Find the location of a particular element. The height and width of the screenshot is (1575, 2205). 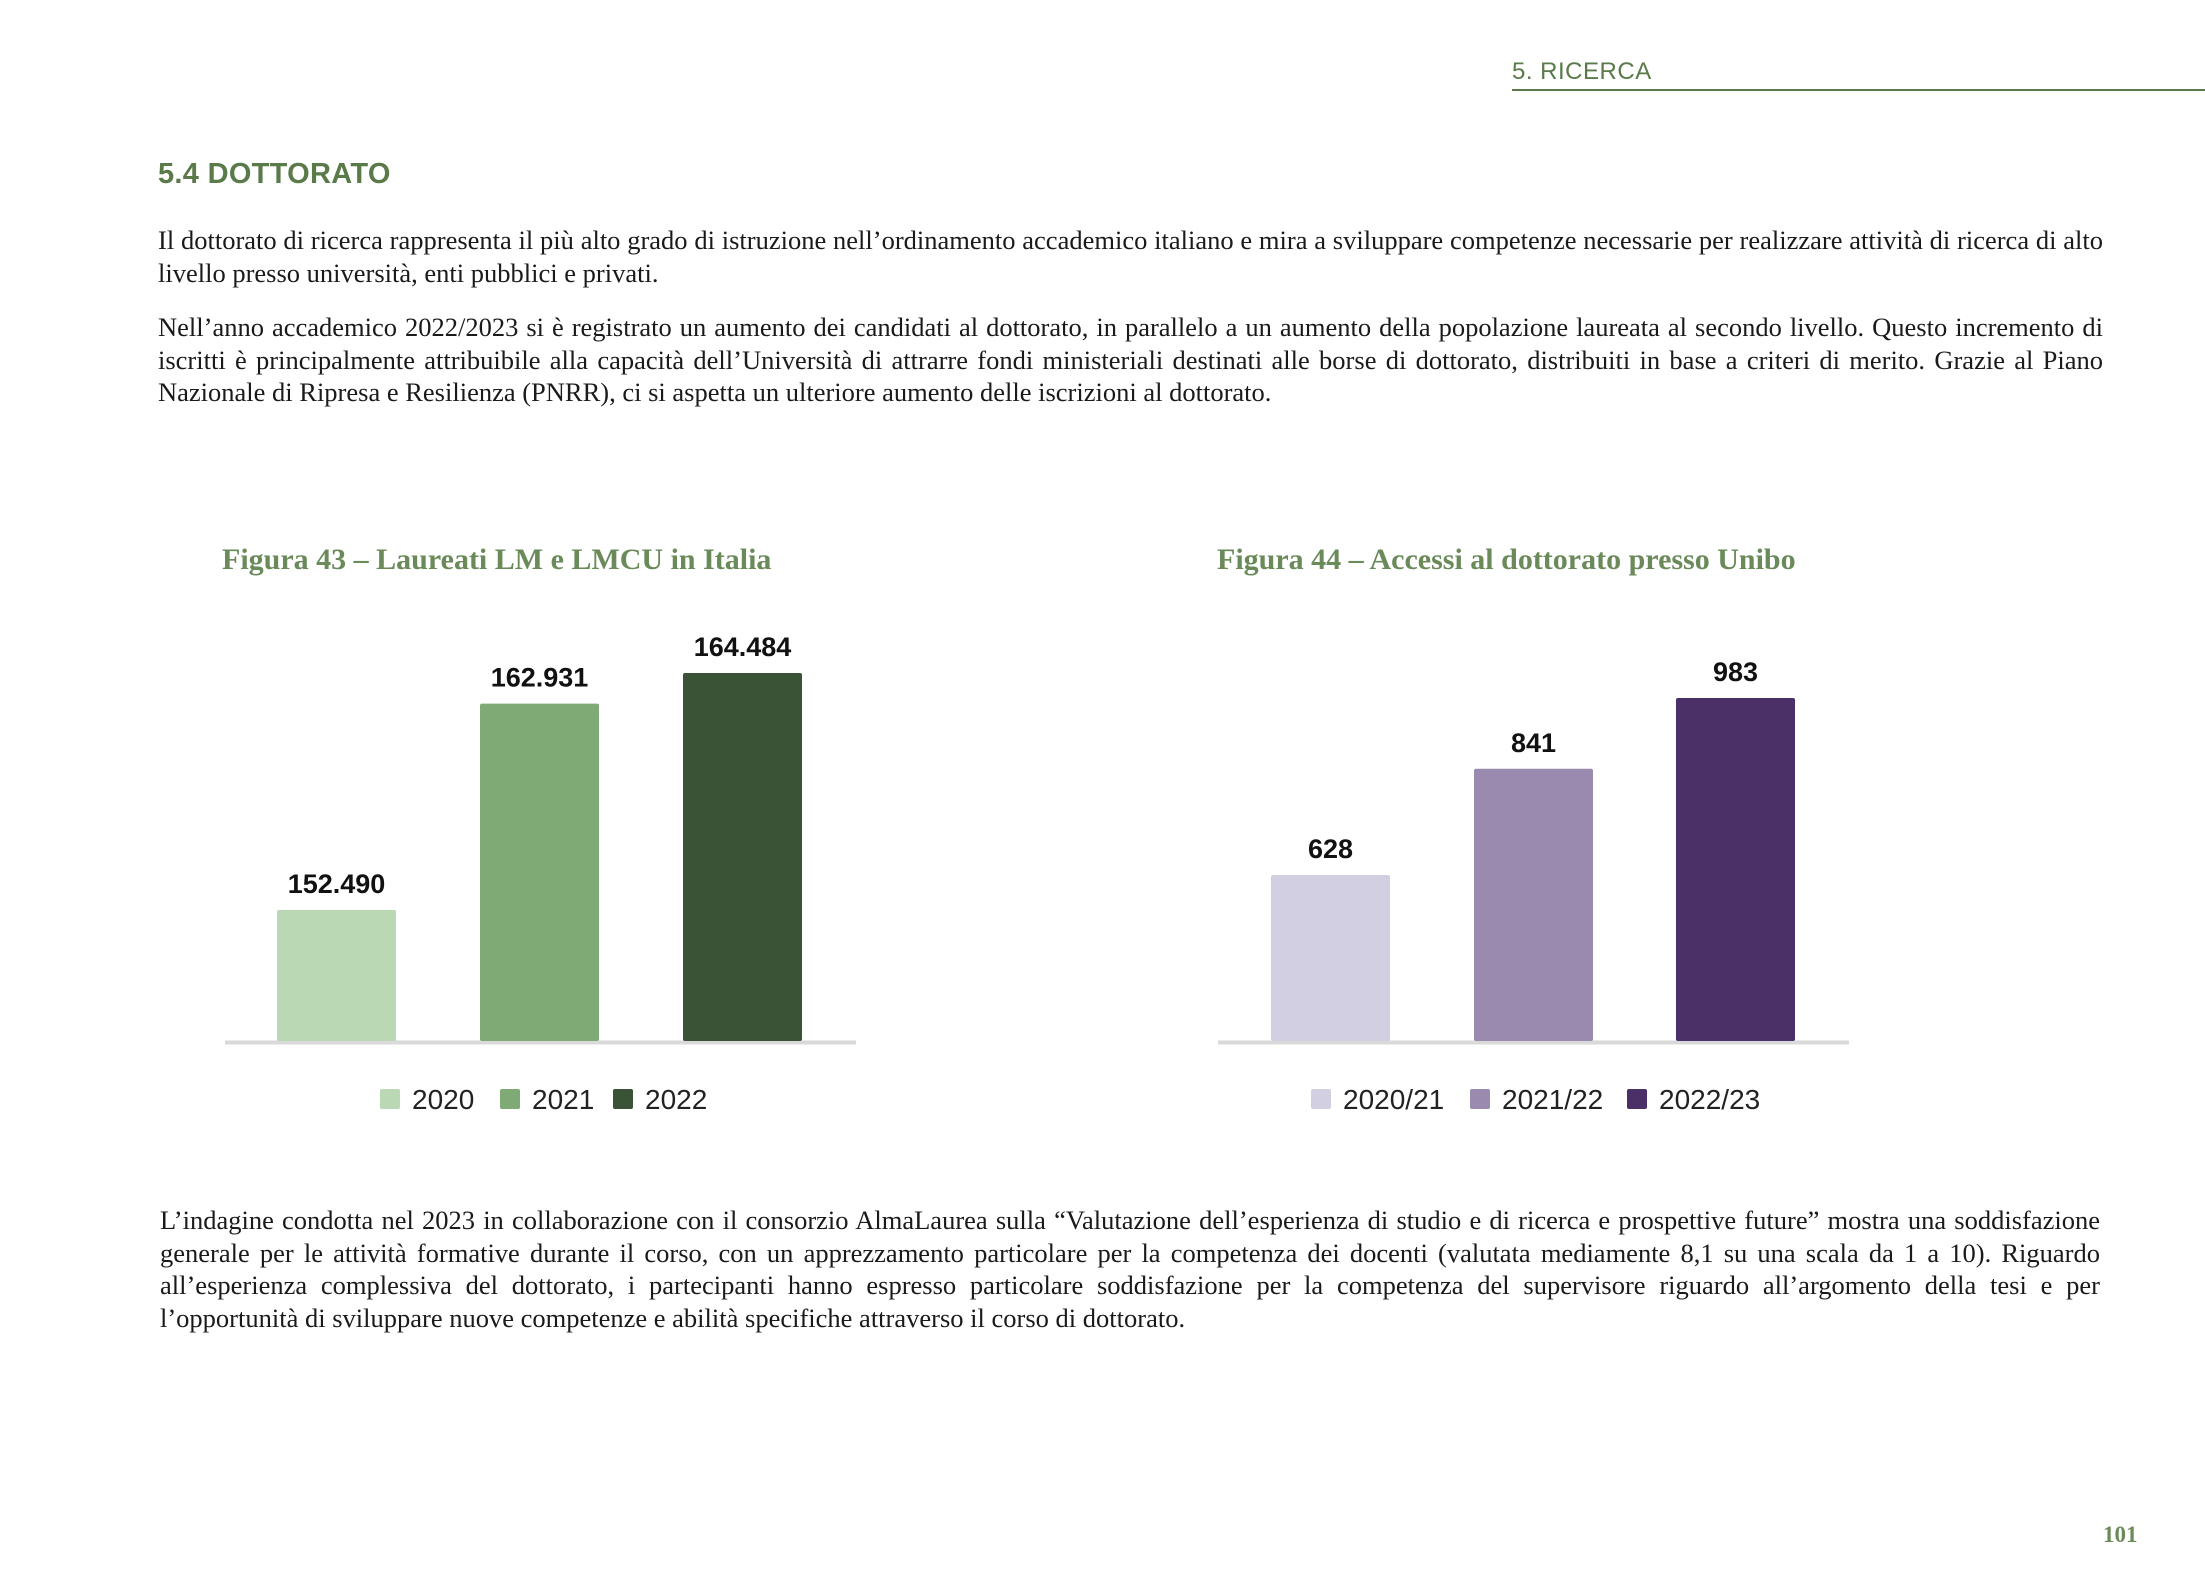

figure-43-chart: 152.490 2020 162.931 2021 164.484 2022 is located at coordinates (540, 873).